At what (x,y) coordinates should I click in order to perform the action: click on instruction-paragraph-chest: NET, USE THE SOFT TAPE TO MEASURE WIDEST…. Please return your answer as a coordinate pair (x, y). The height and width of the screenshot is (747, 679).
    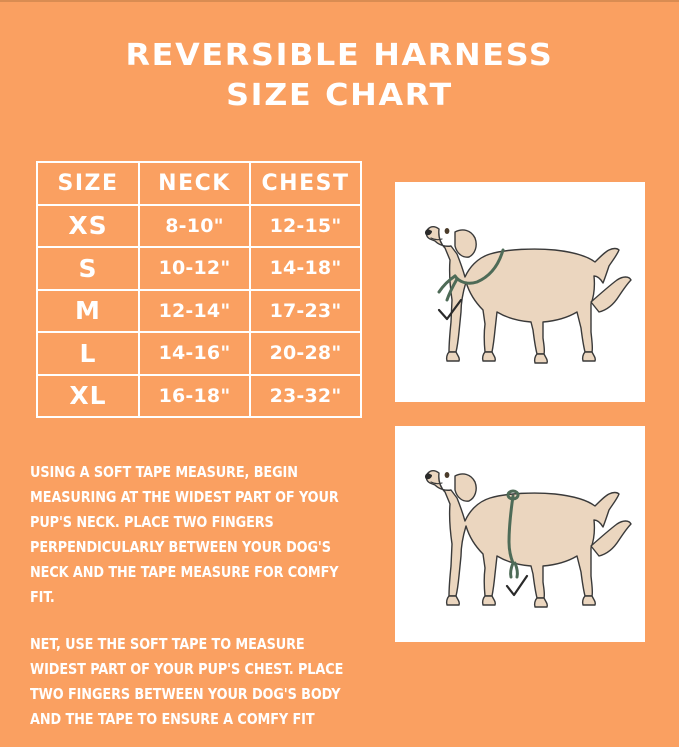
    Looking at the image, I should click on (187, 682).